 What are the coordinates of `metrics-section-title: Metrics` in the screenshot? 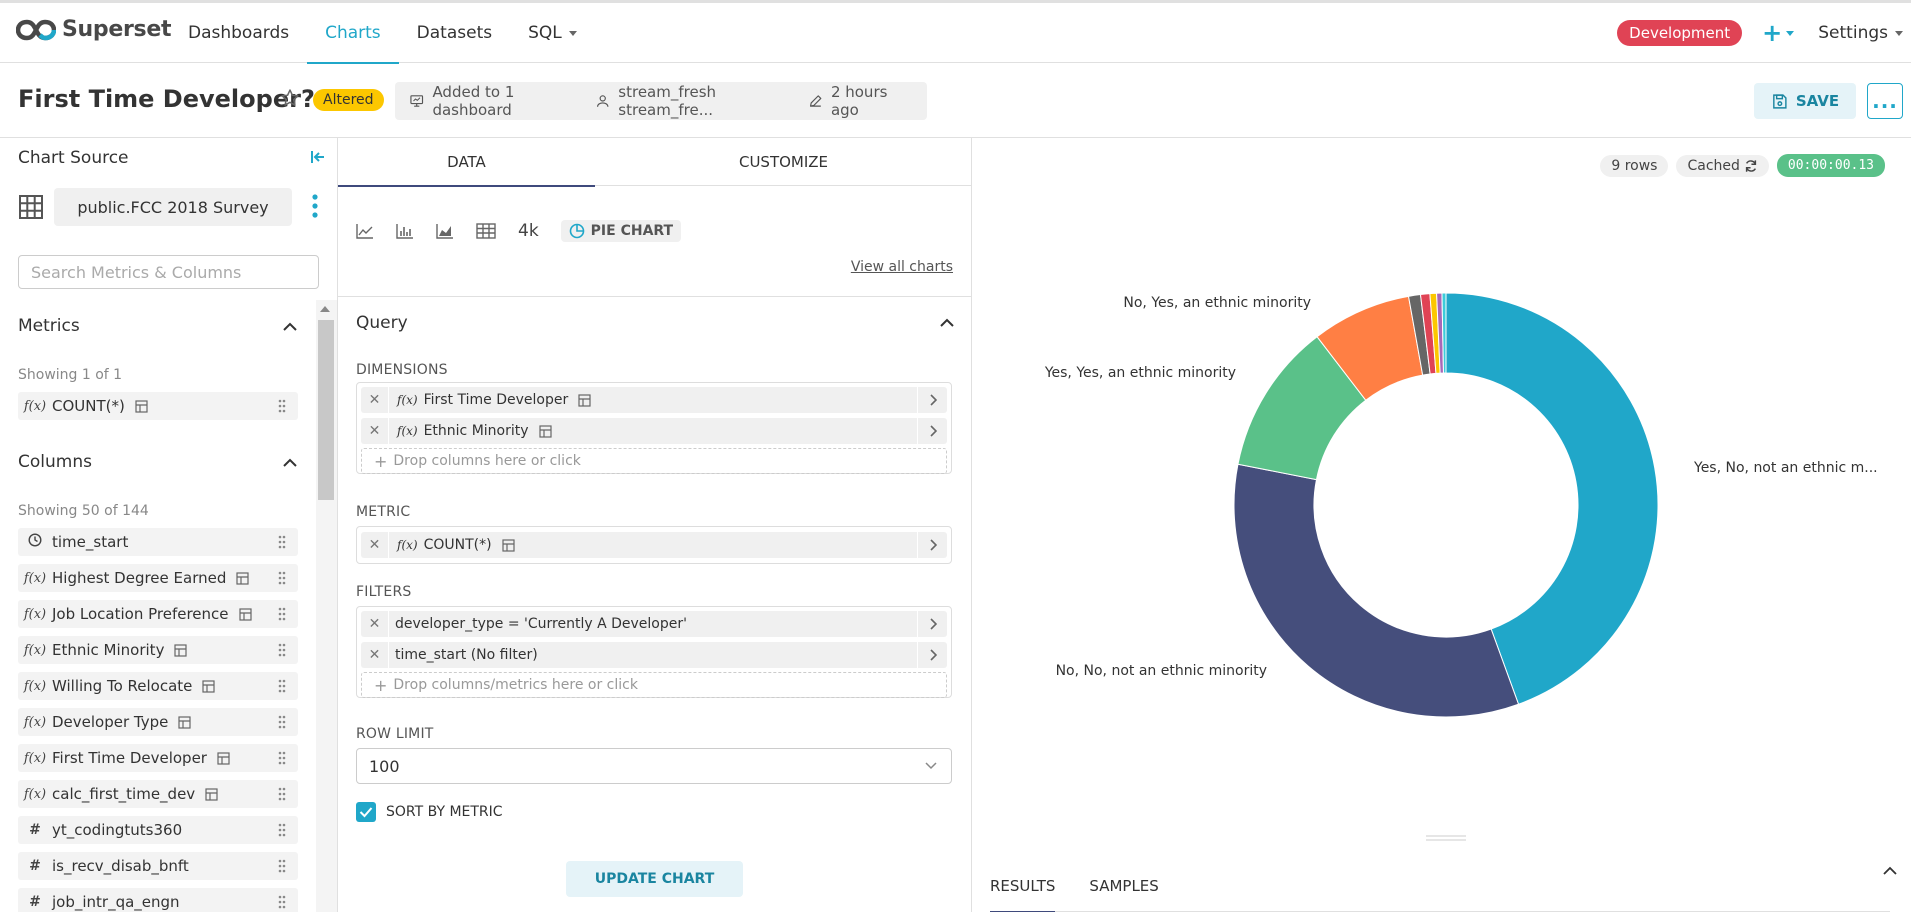 It's located at (49, 326).